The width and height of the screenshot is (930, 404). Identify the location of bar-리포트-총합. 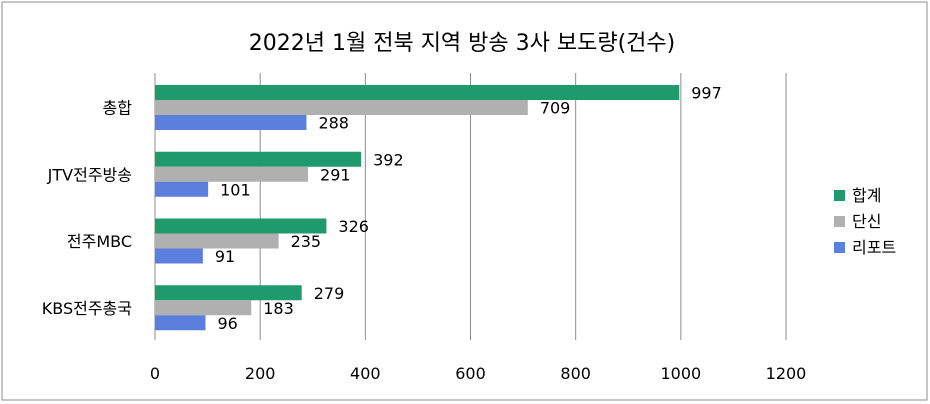
(231, 122).